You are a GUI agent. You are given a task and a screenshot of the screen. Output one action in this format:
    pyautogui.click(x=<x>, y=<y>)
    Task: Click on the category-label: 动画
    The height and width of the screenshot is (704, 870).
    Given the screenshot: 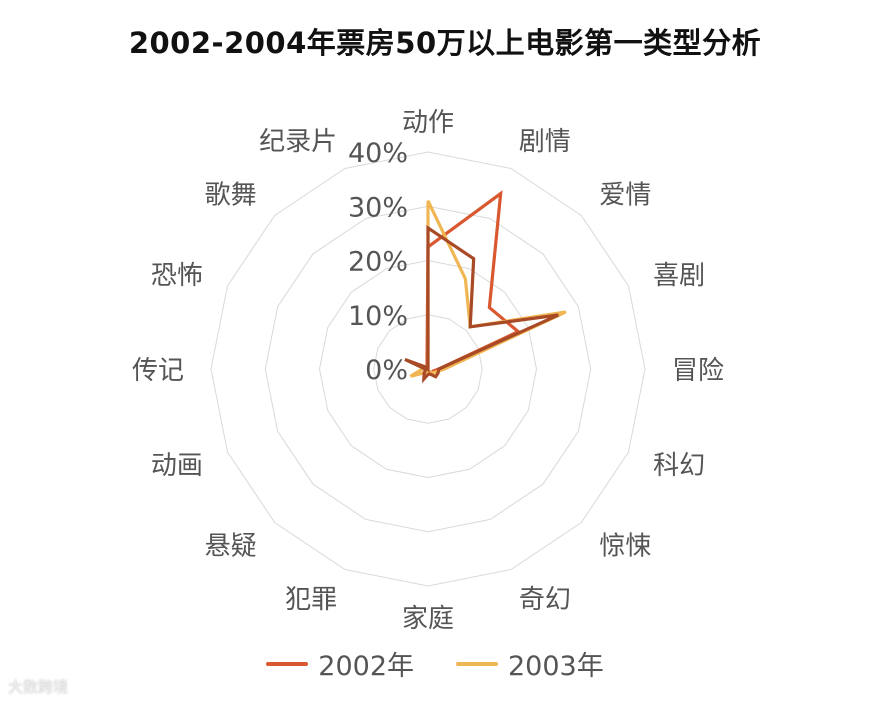 What is the action you would take?
    pyautogui.click(x=177, y=466)
    